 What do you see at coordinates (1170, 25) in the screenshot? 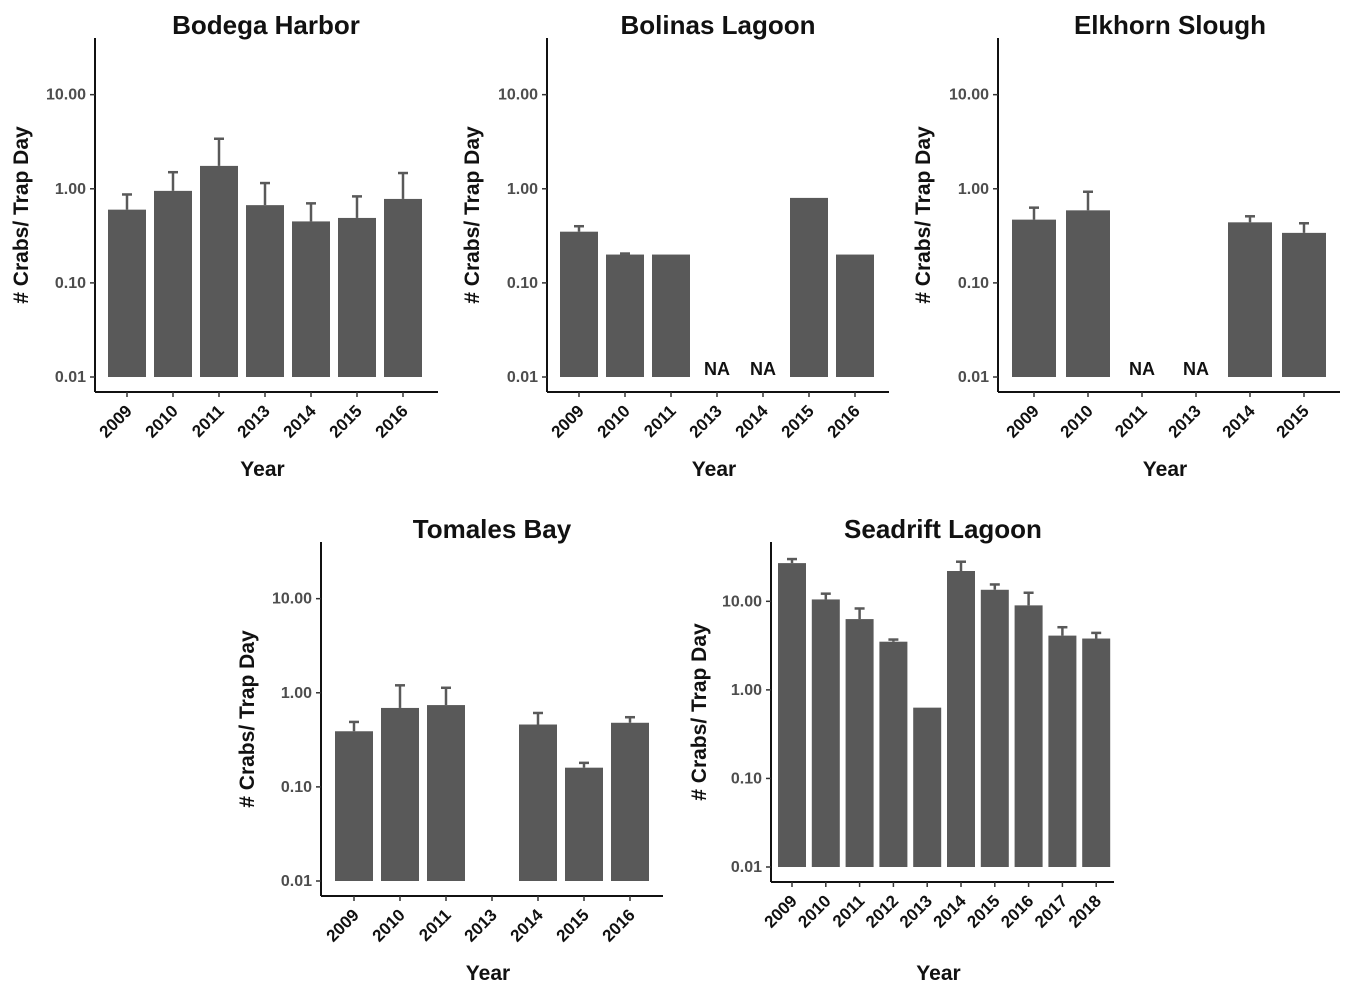
I see `panel-title: Elkhorn Slough` at bounding box center [1170, 25].